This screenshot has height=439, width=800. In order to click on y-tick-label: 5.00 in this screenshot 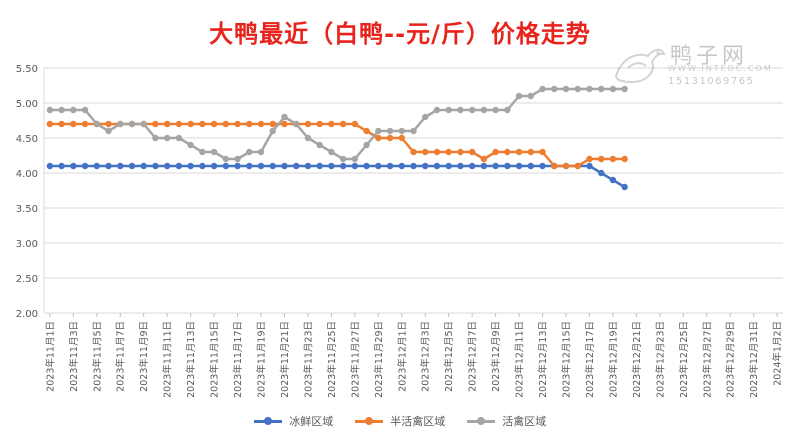, I will do `click(27, 104)`.